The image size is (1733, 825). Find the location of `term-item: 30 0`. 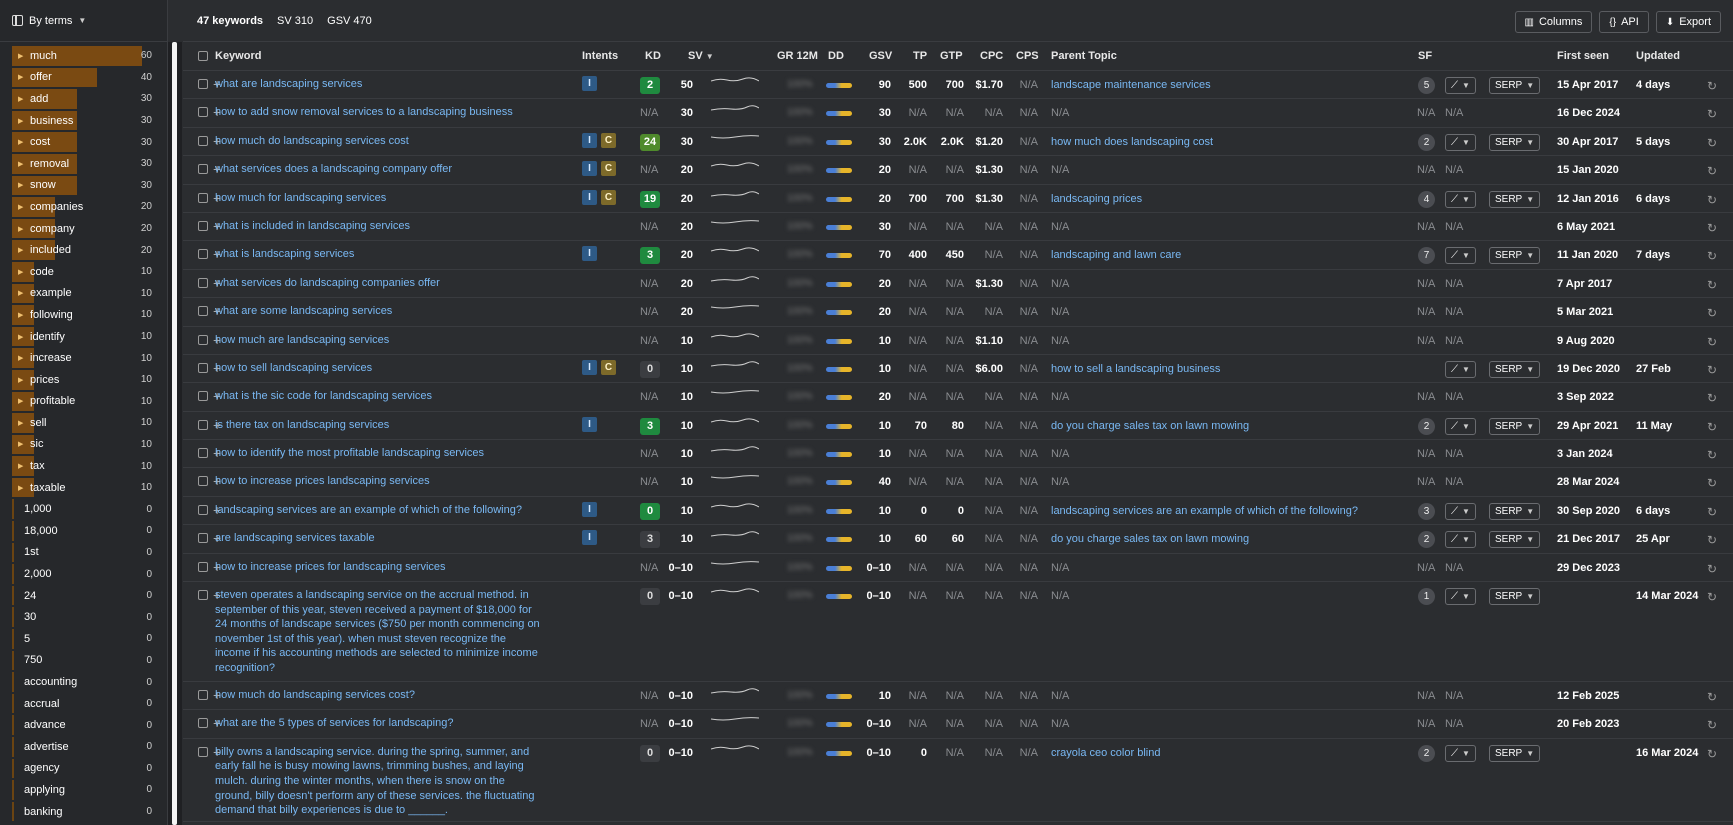

term-item: 30 0 is located at coordinates (84, 617).